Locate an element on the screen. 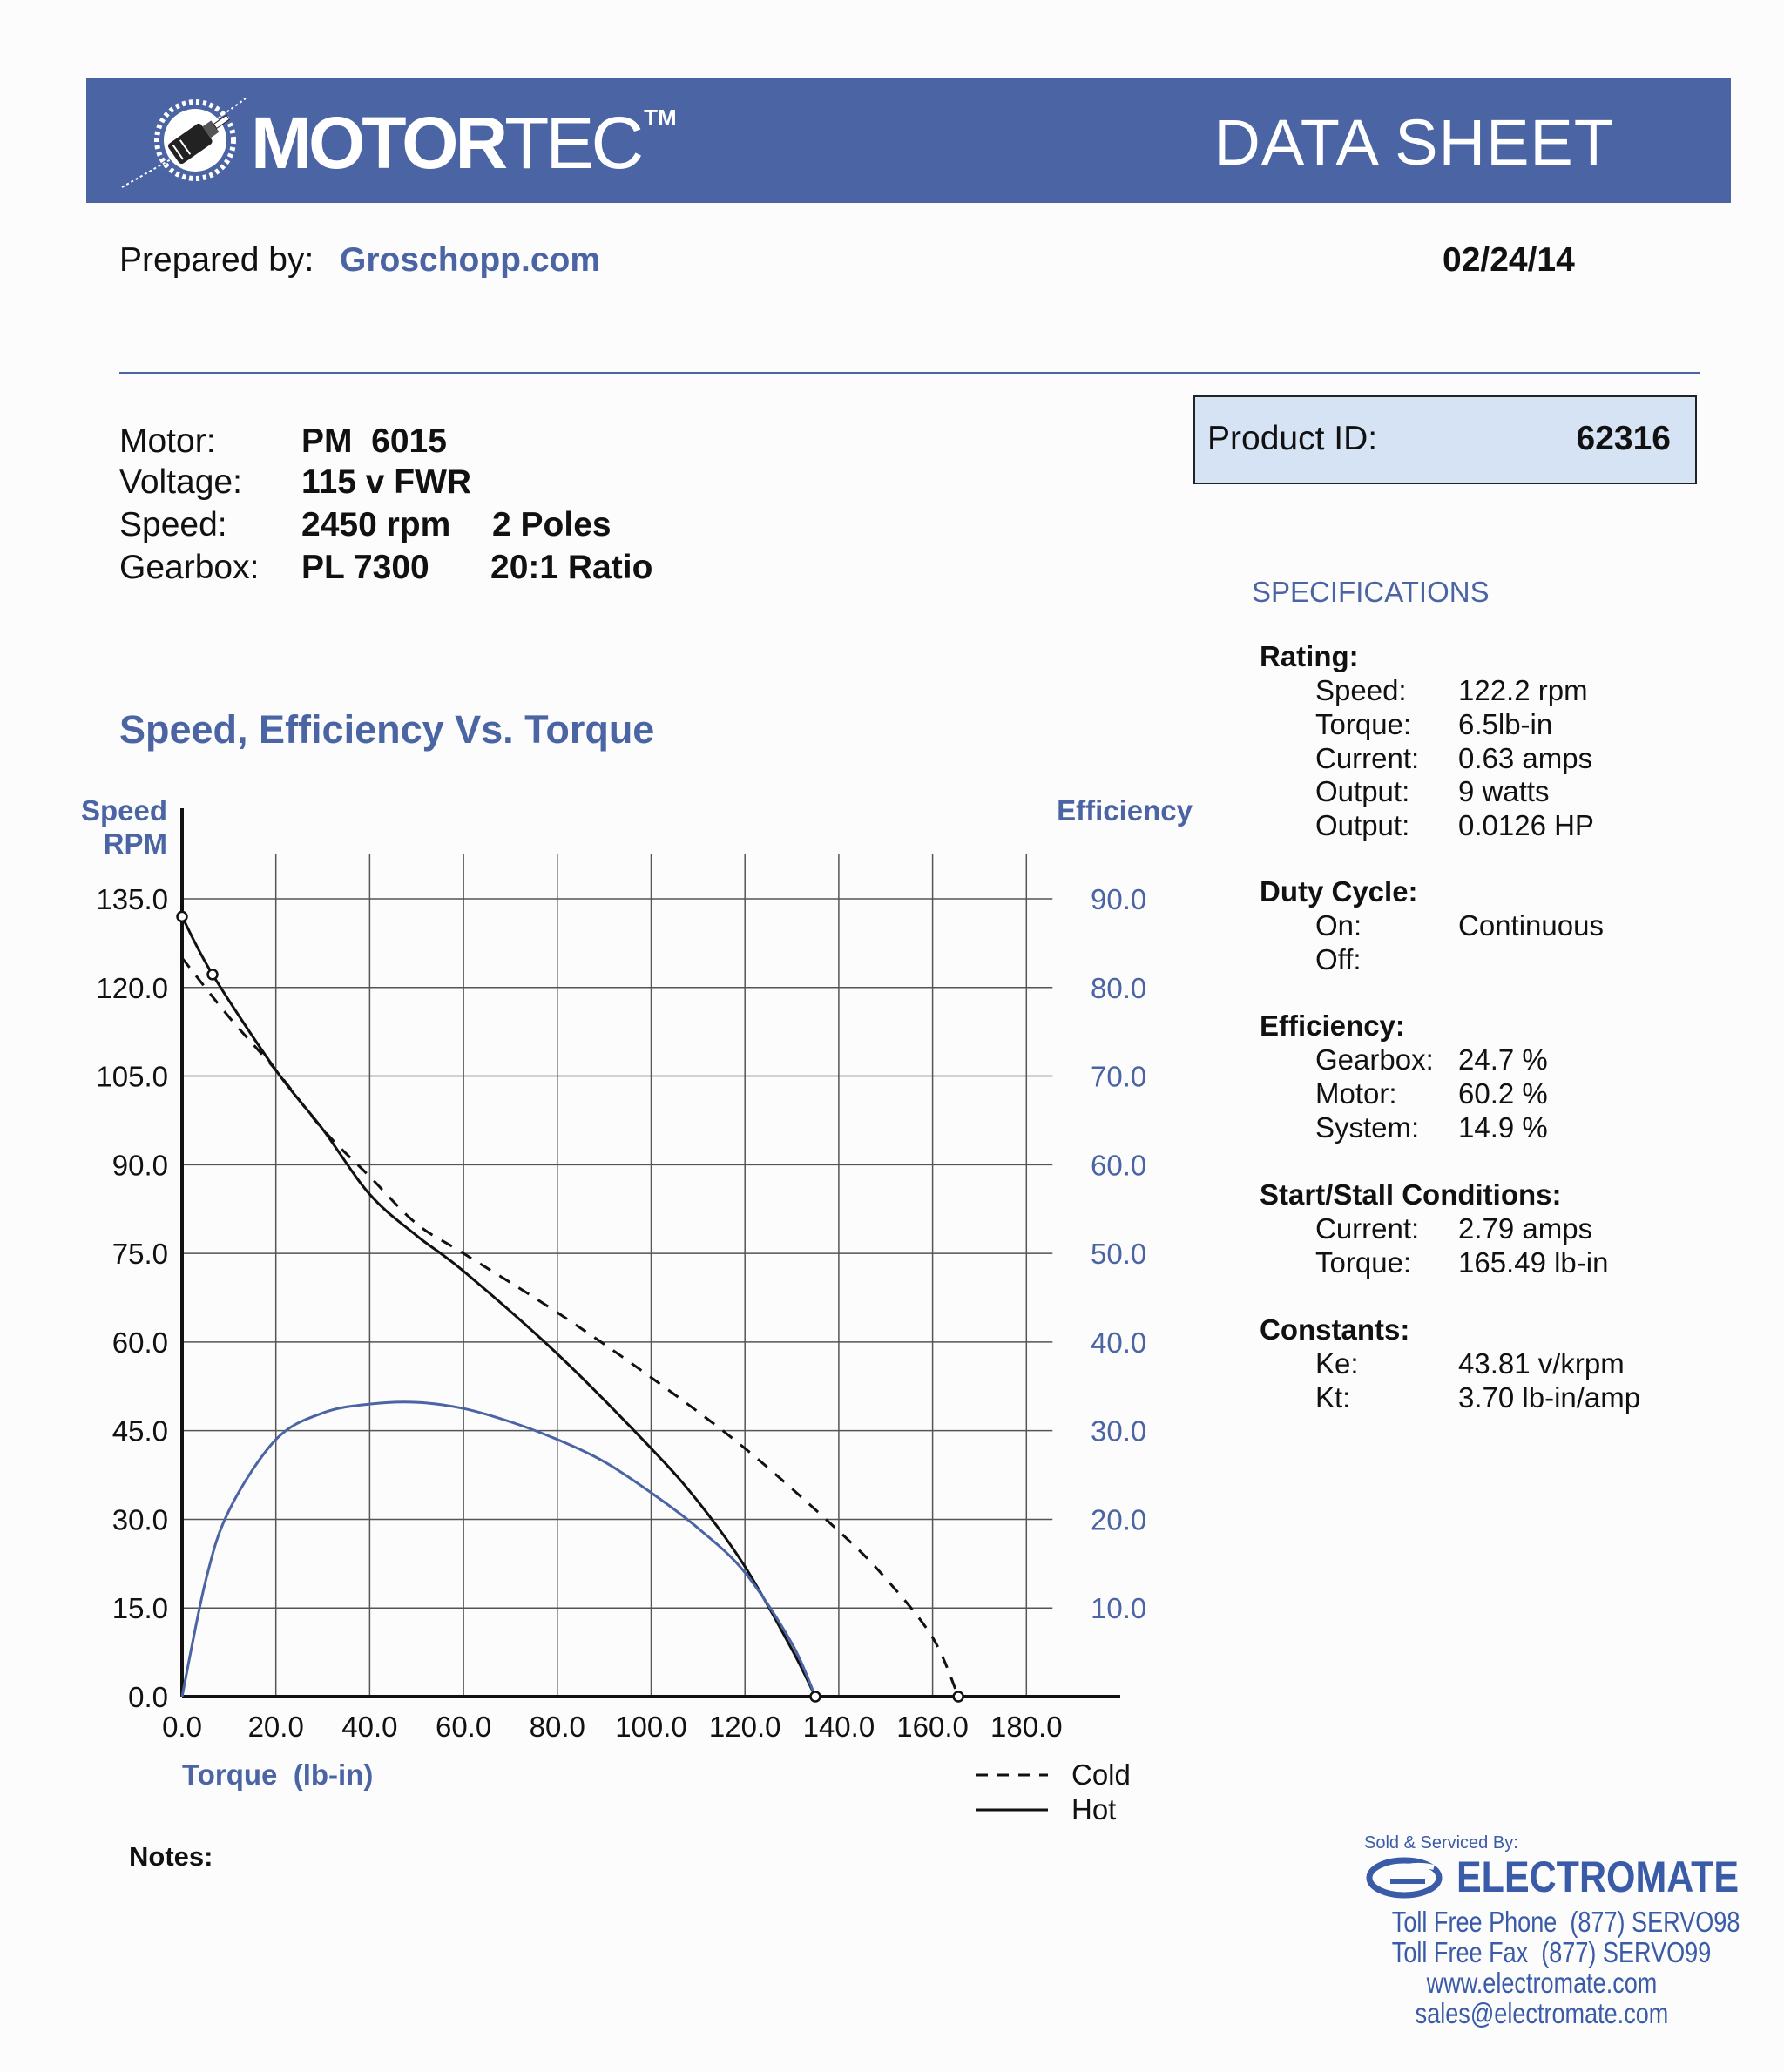 Image resolution: width=1784 pixels, height=2072 pixels. motortec-logo-icon is located at coordinates (183, 142).